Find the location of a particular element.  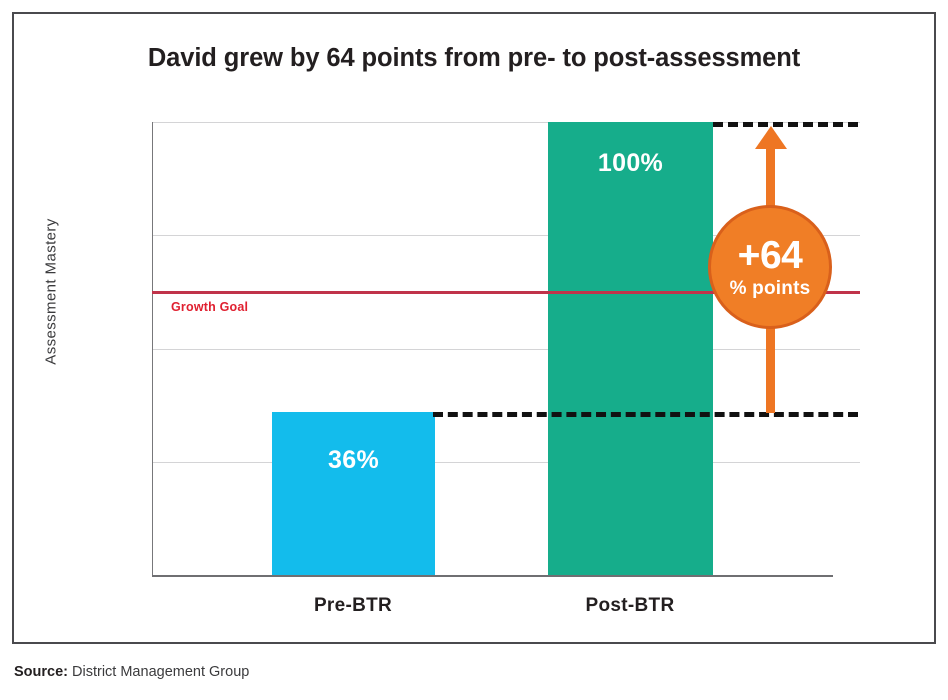

x-tick-label-post-btr: Post-BTR is located at coordinates (630, 605).